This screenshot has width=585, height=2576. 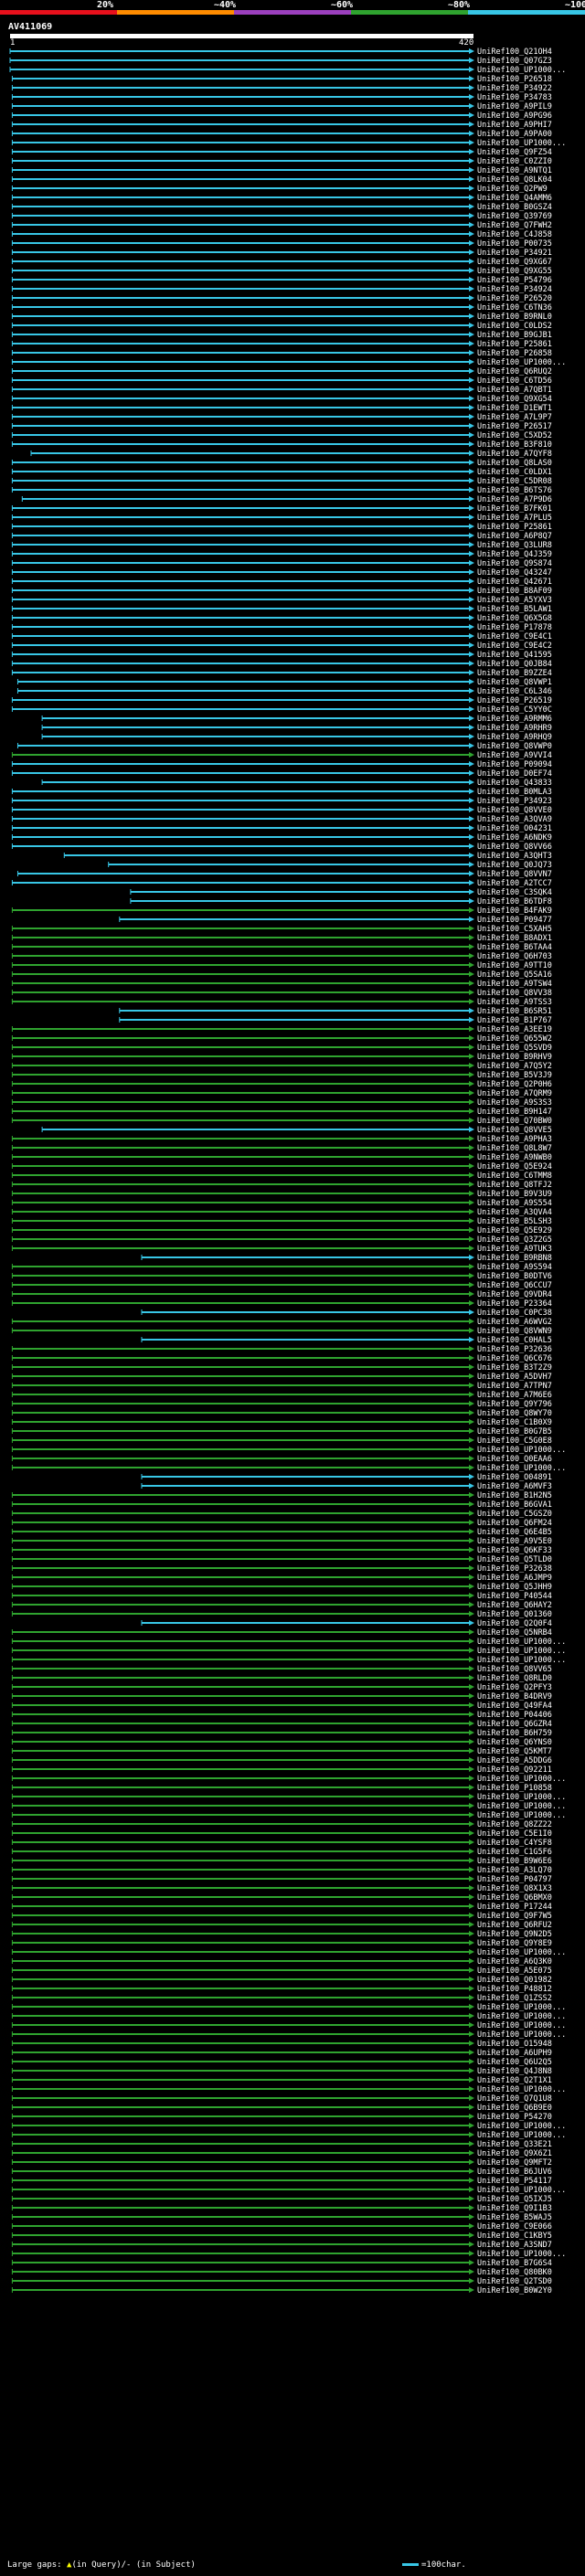 I want to click on hit-subject-label: UniRef100_Q9XG54, so click(x=514, y=399).